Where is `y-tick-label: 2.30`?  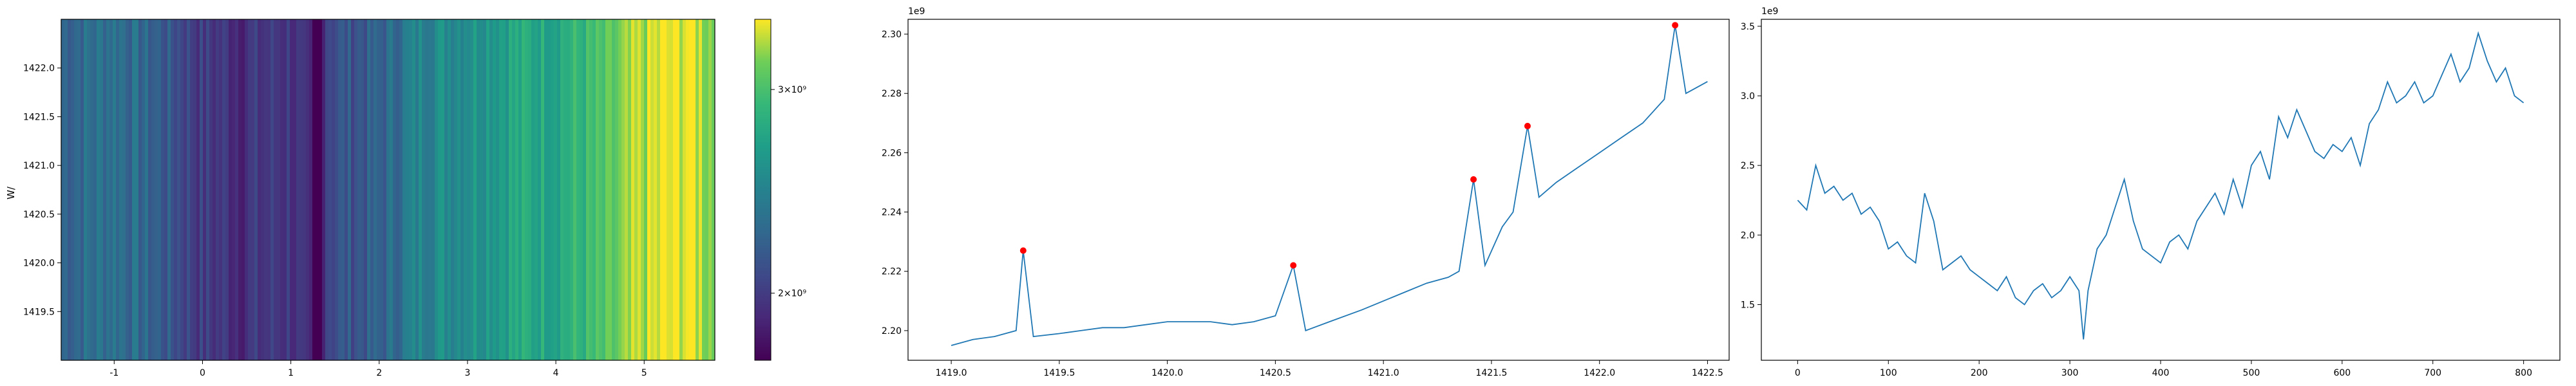 y-tick-label: 2.30 is located at coordinates (892, 35).